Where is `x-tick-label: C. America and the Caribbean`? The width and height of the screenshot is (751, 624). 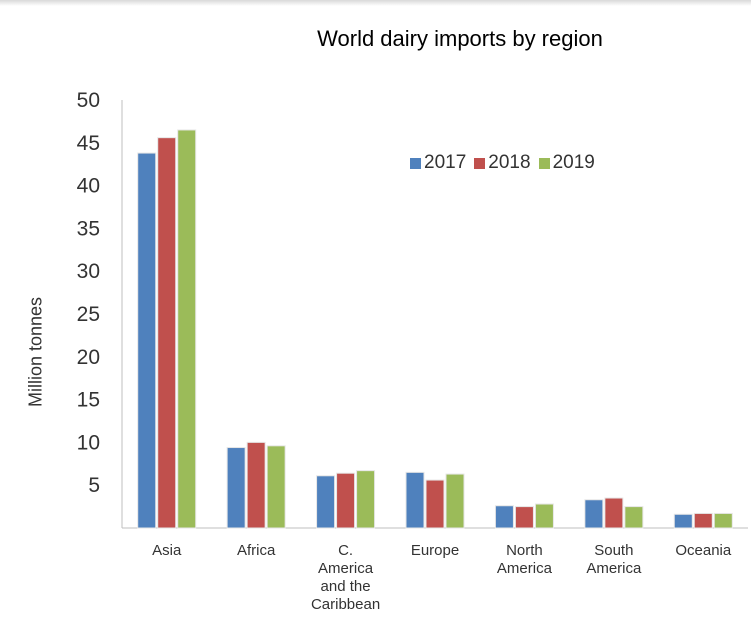 x-tick-label: C. America and the Caribbean is located at coordinates (345, 577).